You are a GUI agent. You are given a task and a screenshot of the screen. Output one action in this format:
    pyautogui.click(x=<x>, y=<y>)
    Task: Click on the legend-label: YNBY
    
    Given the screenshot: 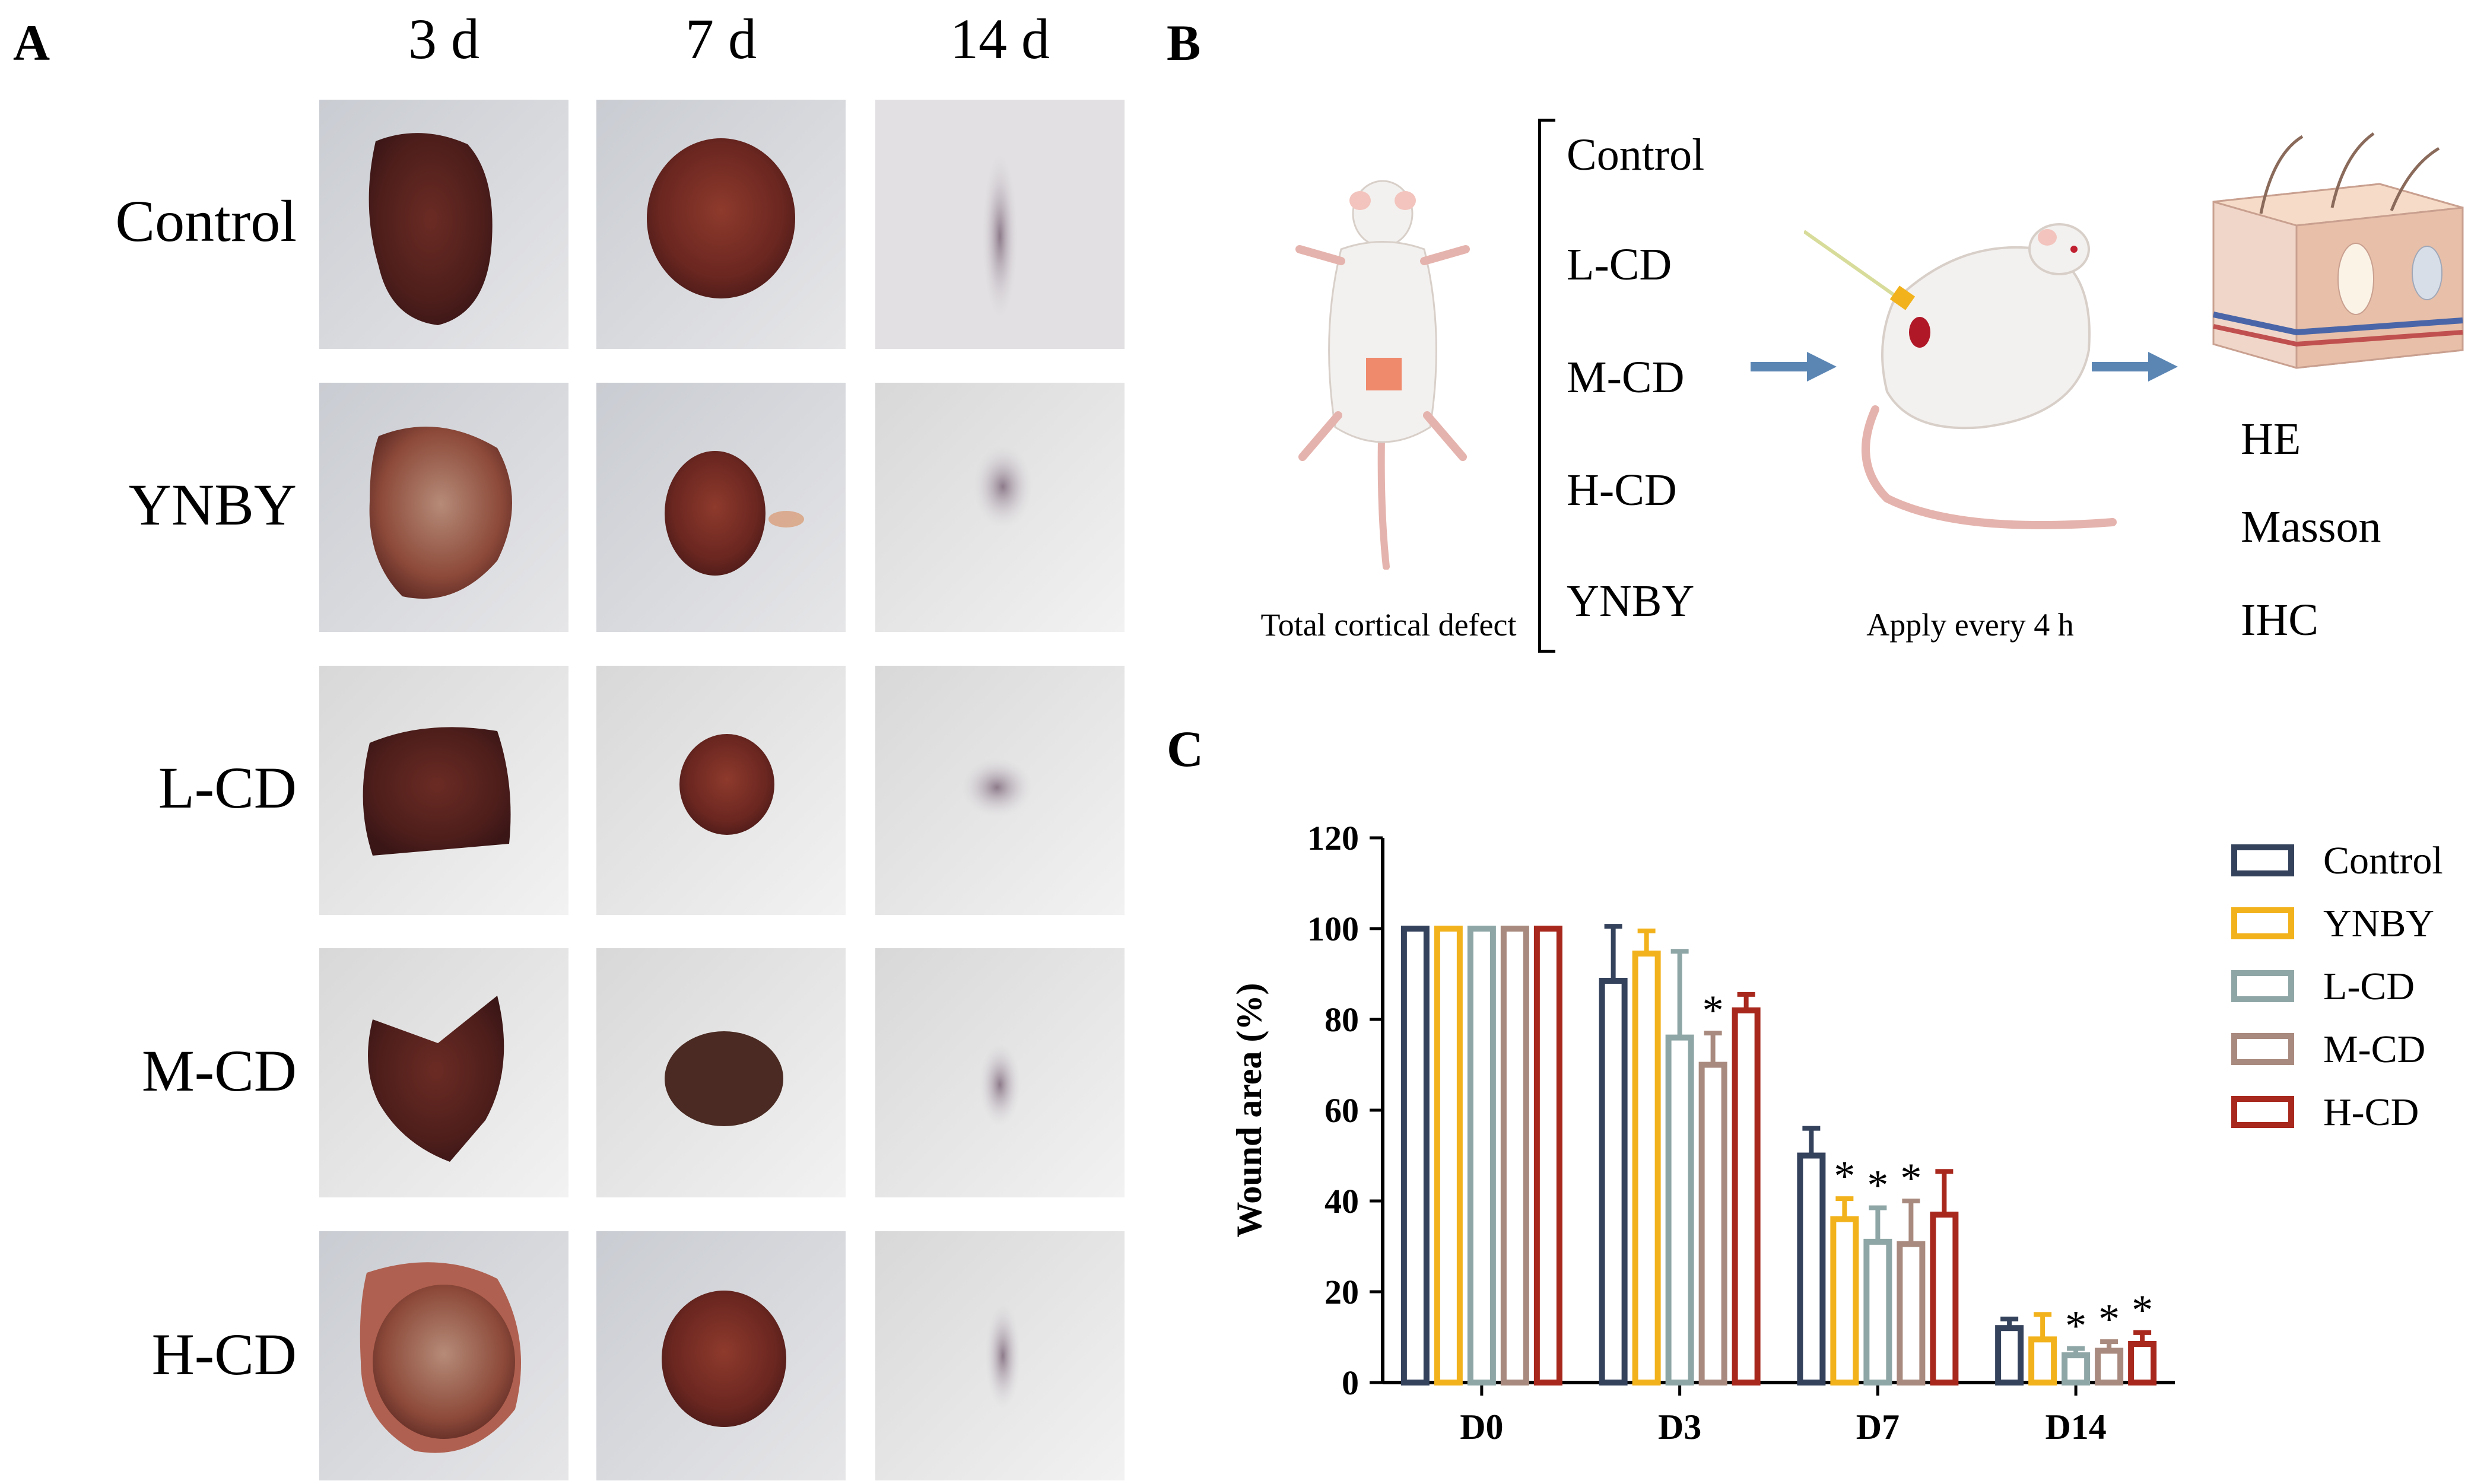 What is the action you would take?
    pyautogui.click(x=2378, y=923)
    